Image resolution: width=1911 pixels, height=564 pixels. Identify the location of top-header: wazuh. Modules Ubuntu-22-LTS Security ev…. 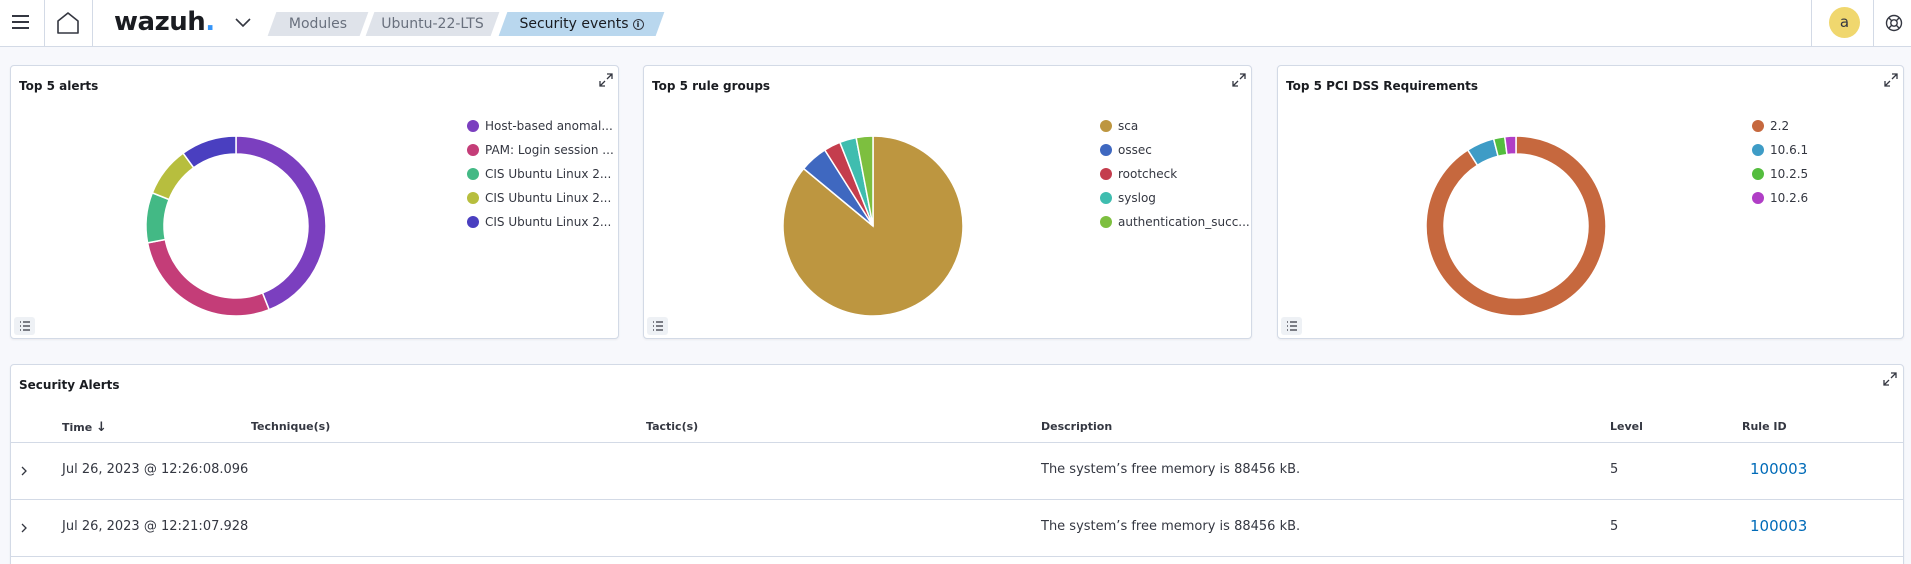
(955, 23).